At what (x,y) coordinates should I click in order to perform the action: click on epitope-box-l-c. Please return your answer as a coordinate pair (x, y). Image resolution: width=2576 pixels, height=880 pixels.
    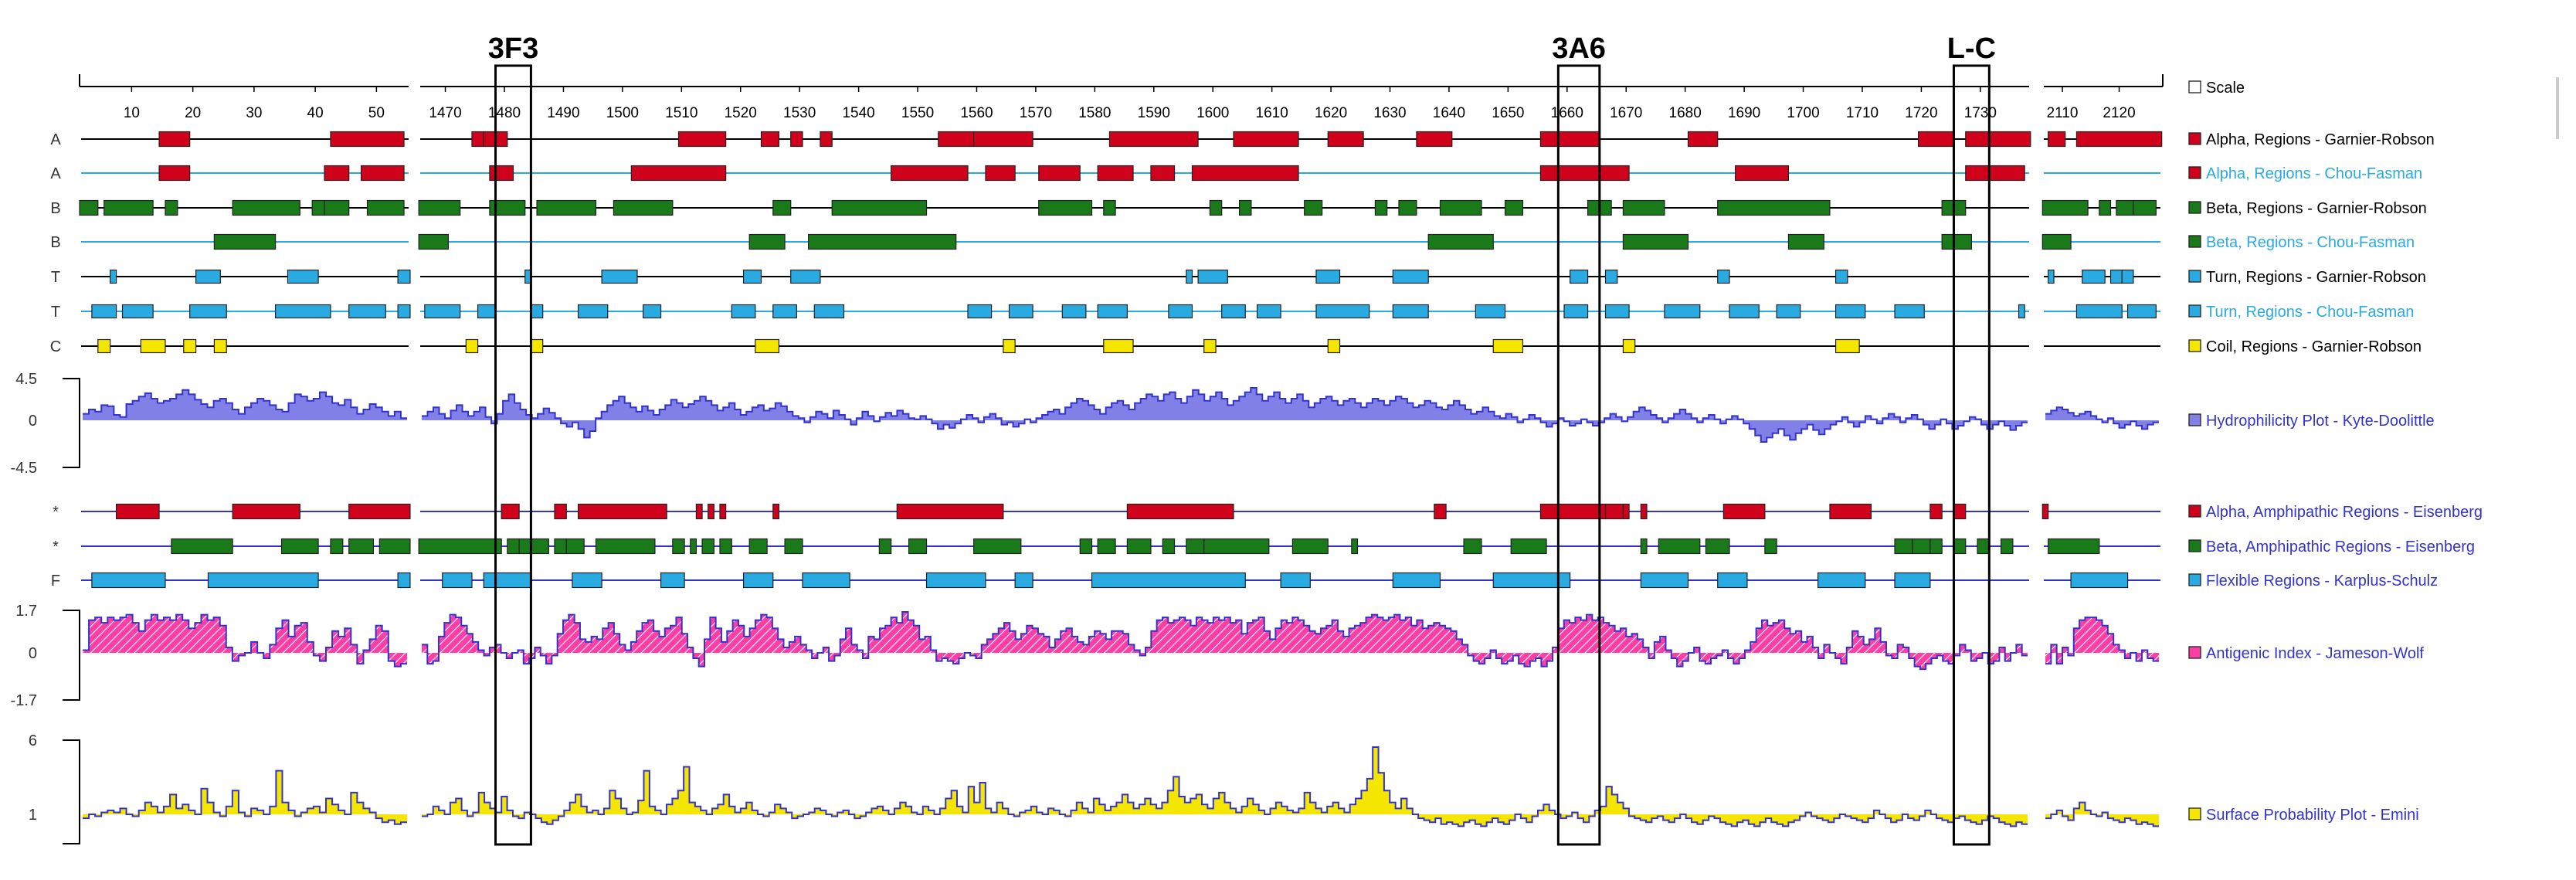
    Looking at the image, I should click on (1972, 455).